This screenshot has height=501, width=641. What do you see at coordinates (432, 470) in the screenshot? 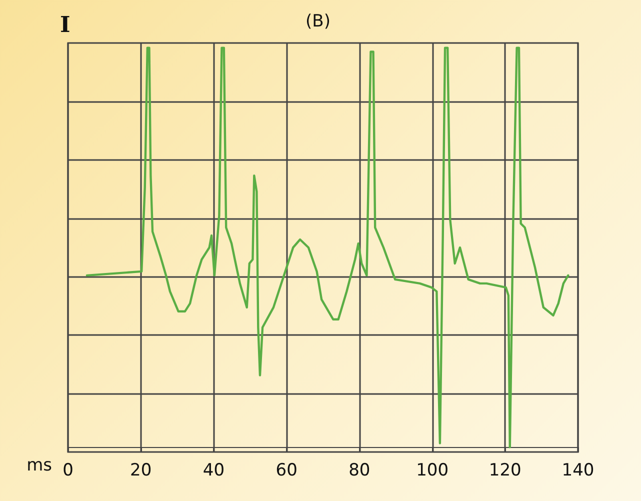
I see `x-tick-label: 100` at bounding box center [432, 470].